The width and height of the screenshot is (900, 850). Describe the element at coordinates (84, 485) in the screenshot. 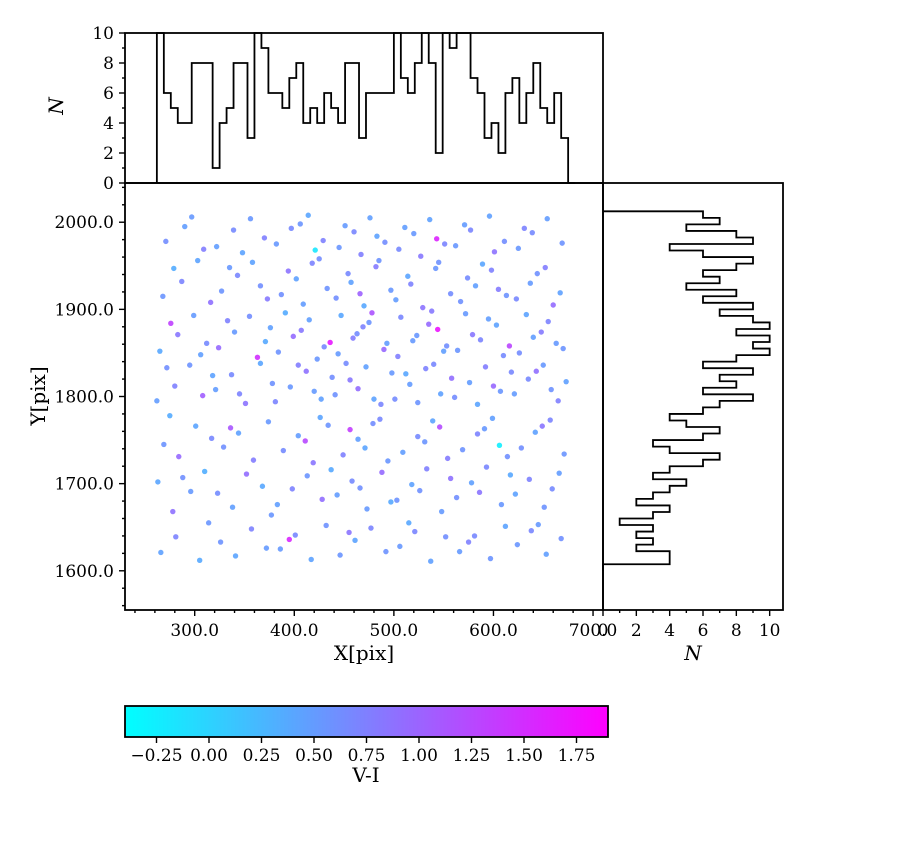

I see `svg-text: 1700.0` at that location.